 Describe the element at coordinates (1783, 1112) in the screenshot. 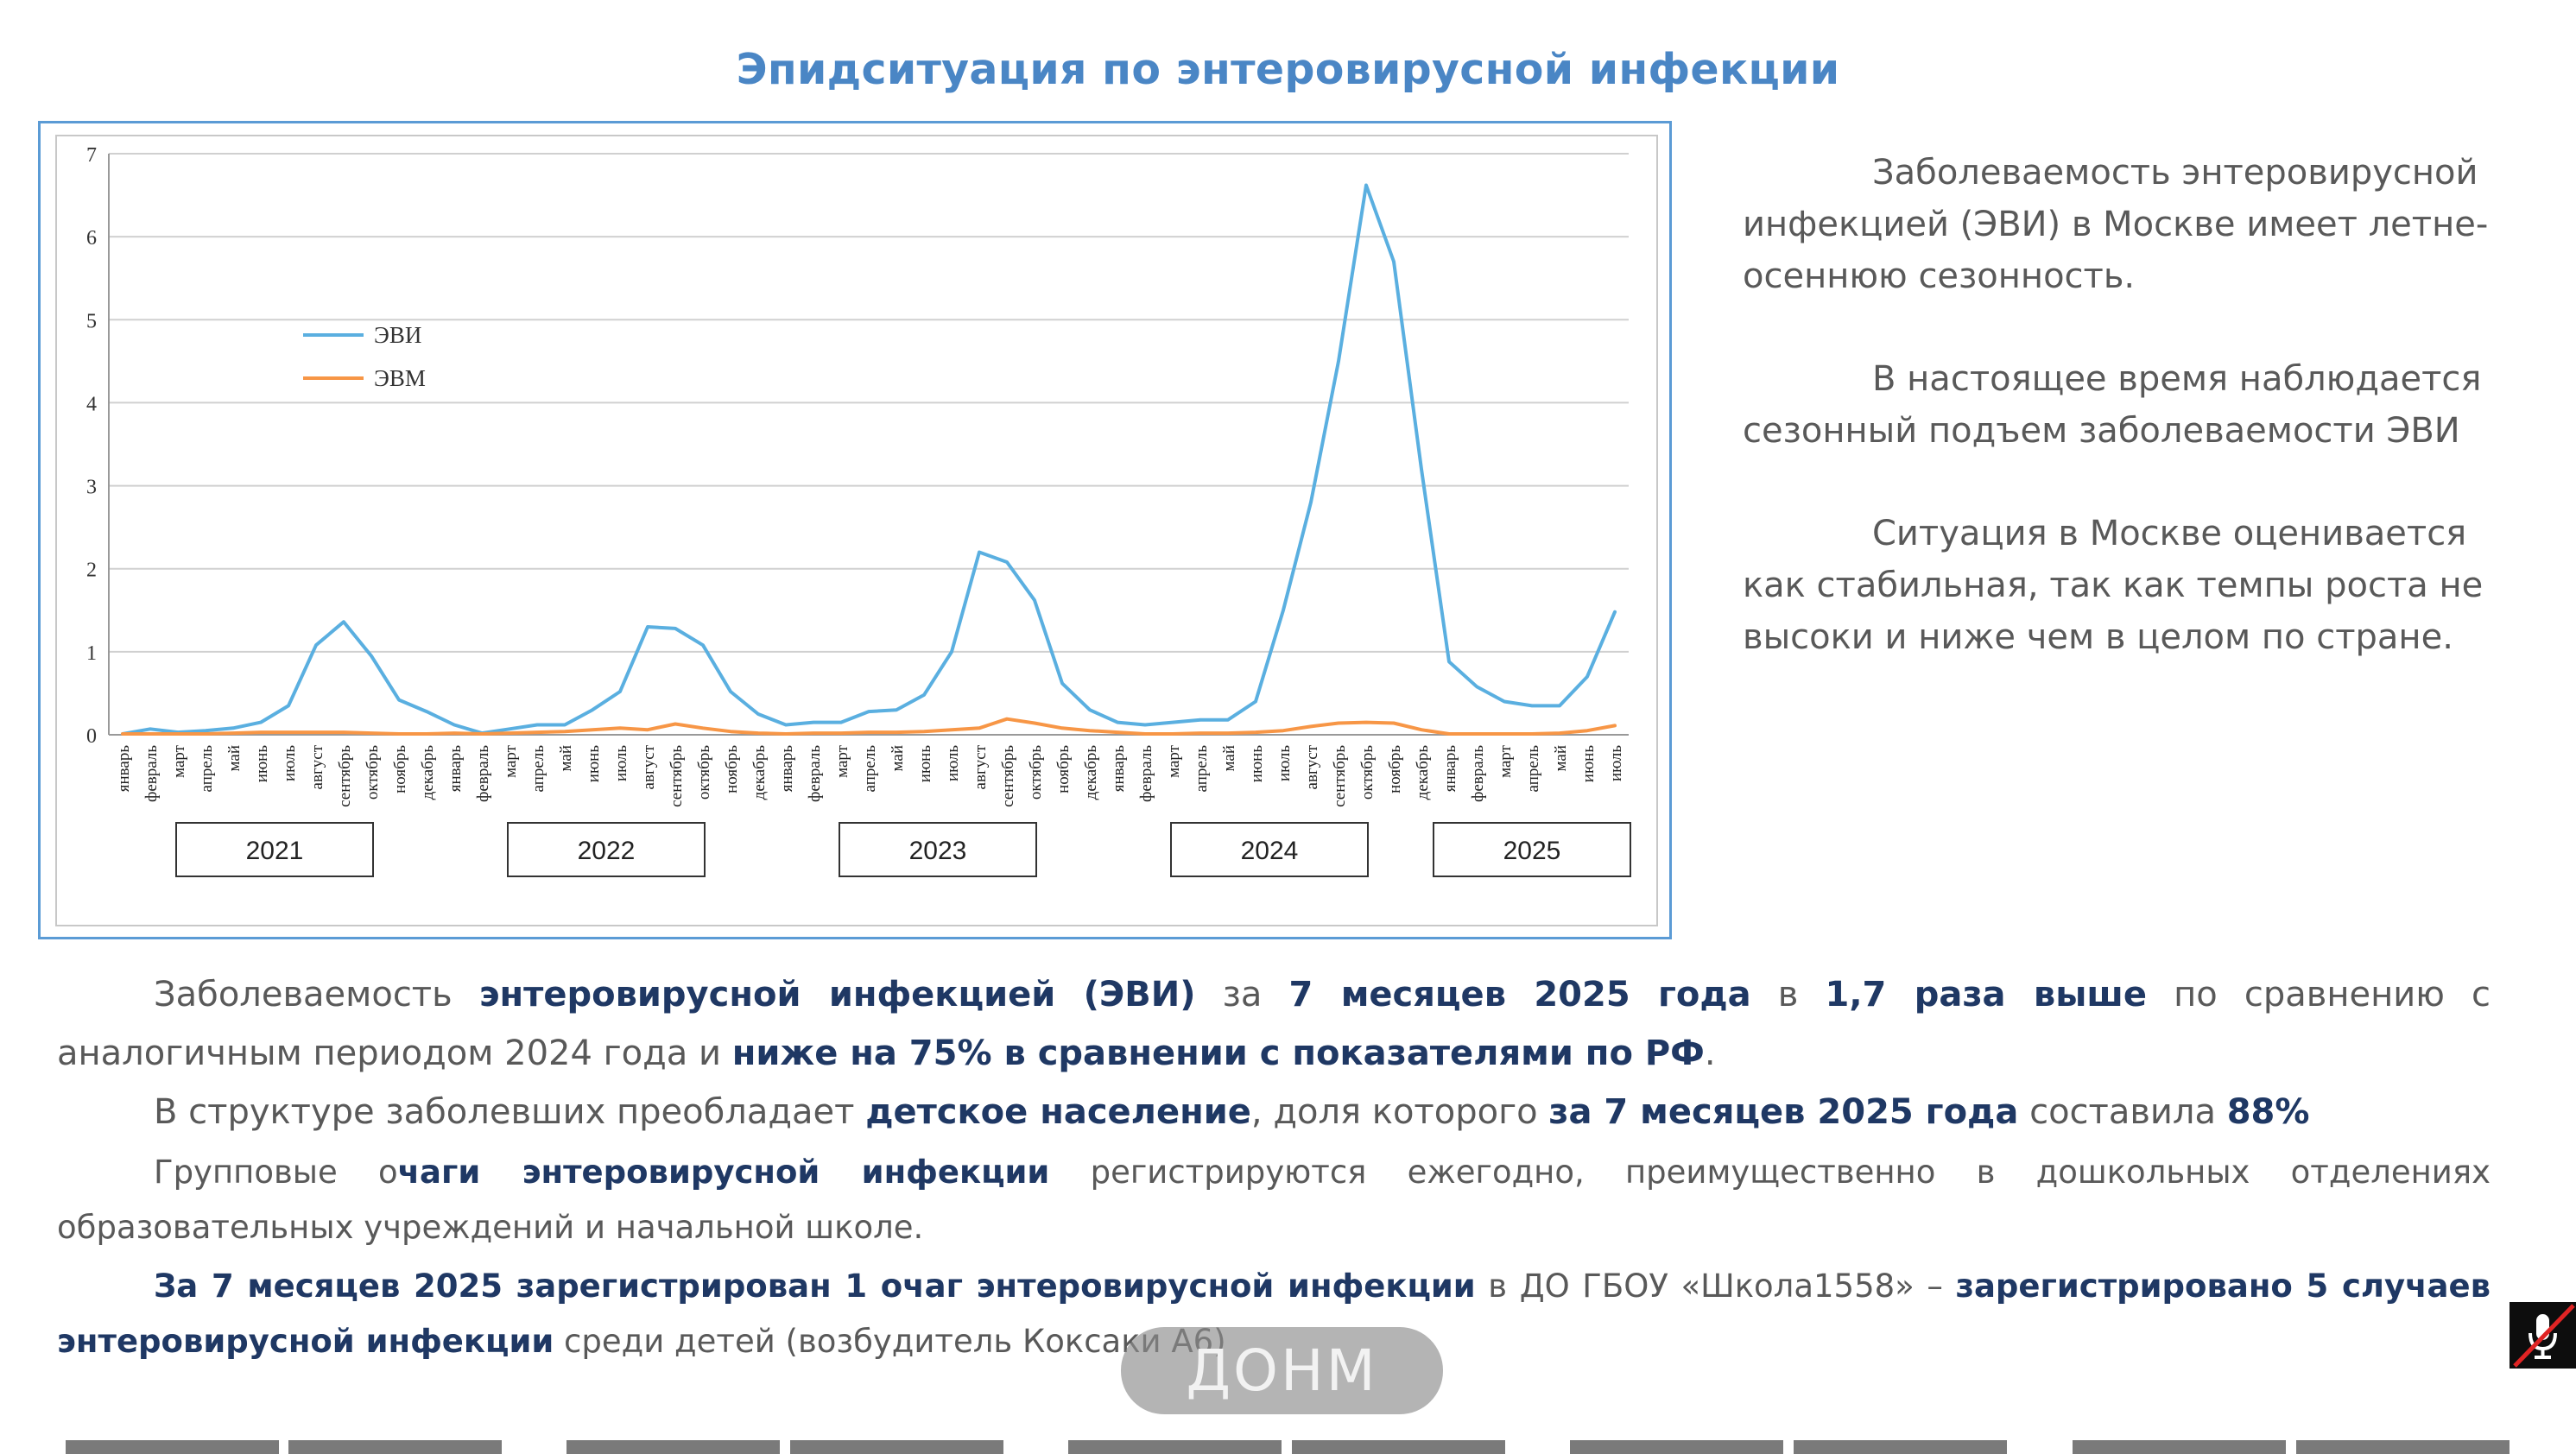

I see `text-run-bold: за 7 месяцев 2025 года` at that location.